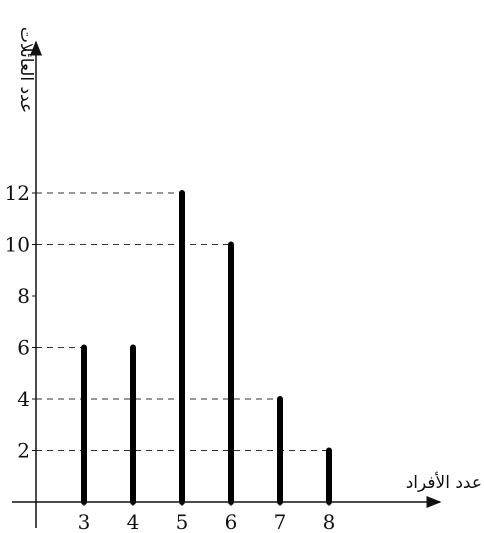 The image size is (484, 533). Describe the element at coordinates (17, 193) in the screenshot. I see `y-tick-label-12: 12` at that location.